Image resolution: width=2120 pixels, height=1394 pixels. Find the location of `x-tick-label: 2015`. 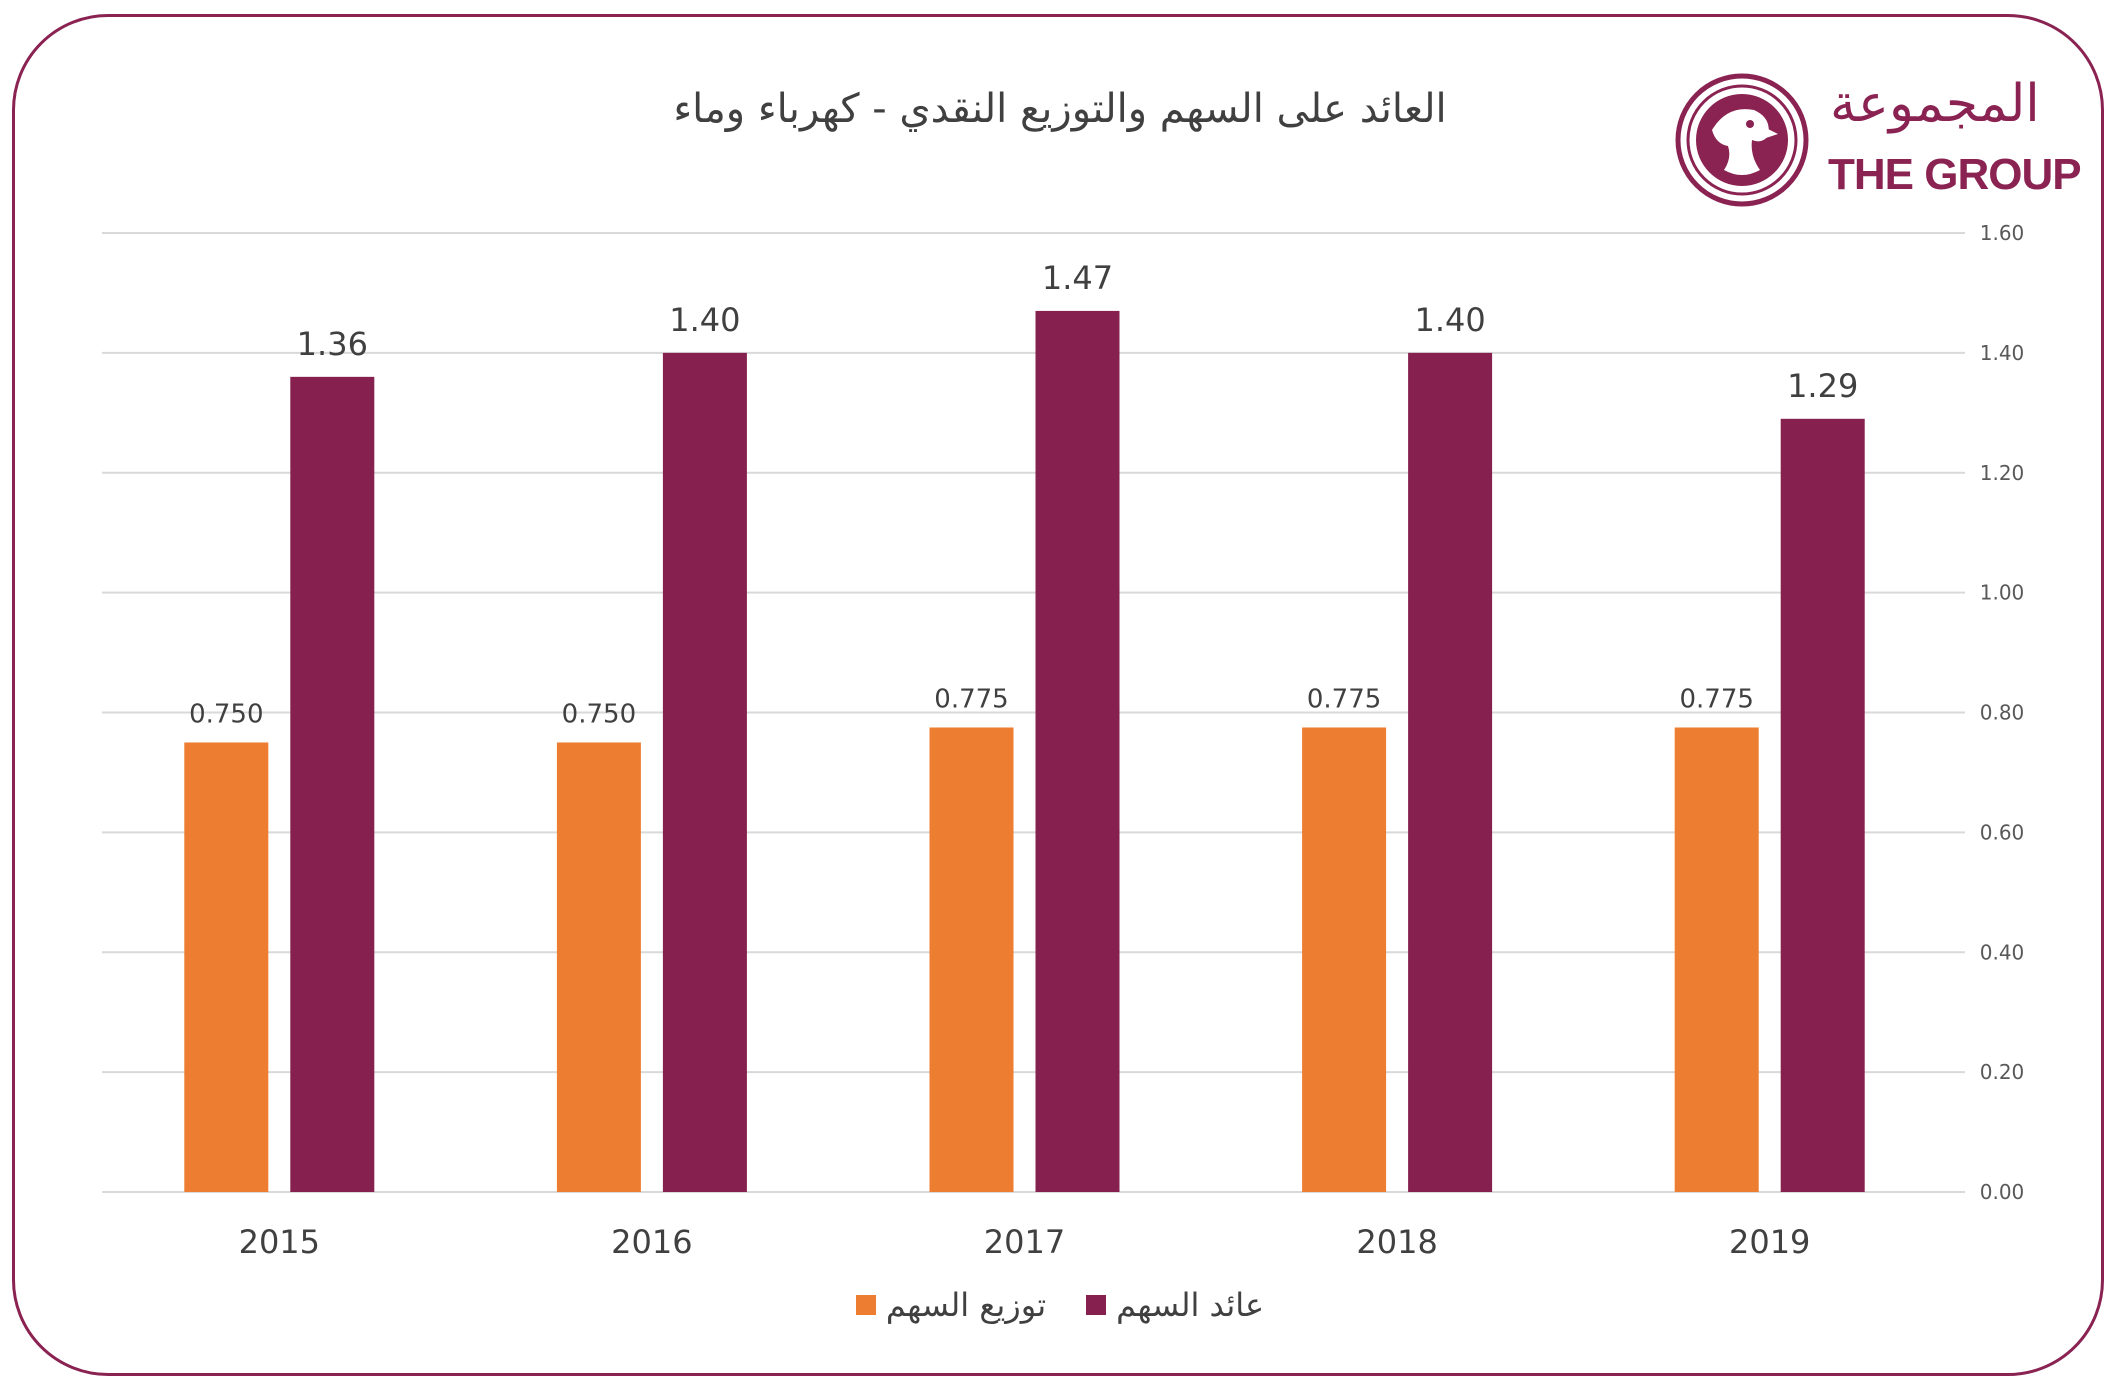

x-tick-label: 2015 is located at coordinates (279, 1242).